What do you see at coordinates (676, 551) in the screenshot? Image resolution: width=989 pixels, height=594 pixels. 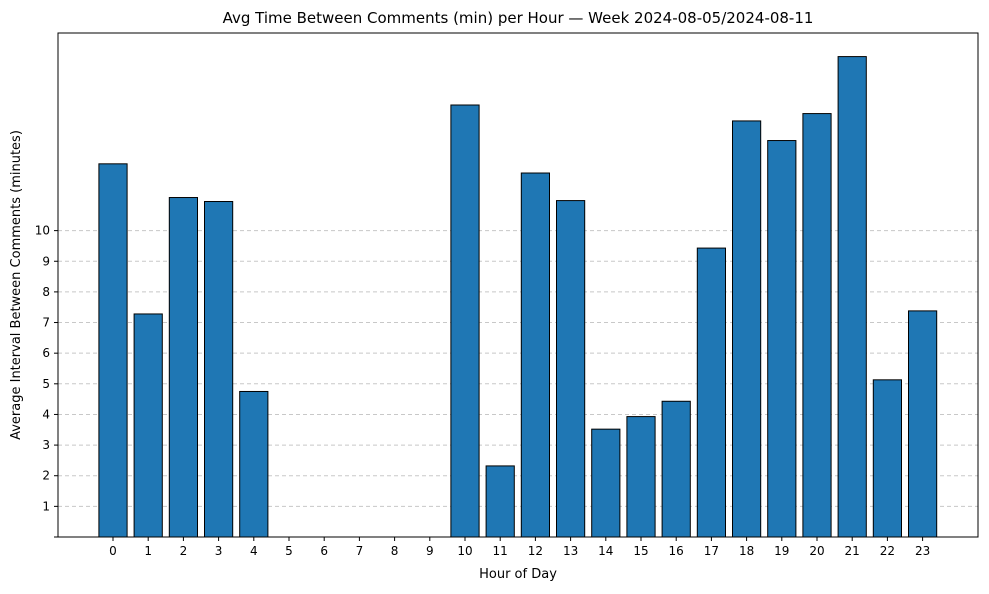 I see `x-tick-label: 16` at bounding box center [676, 551].